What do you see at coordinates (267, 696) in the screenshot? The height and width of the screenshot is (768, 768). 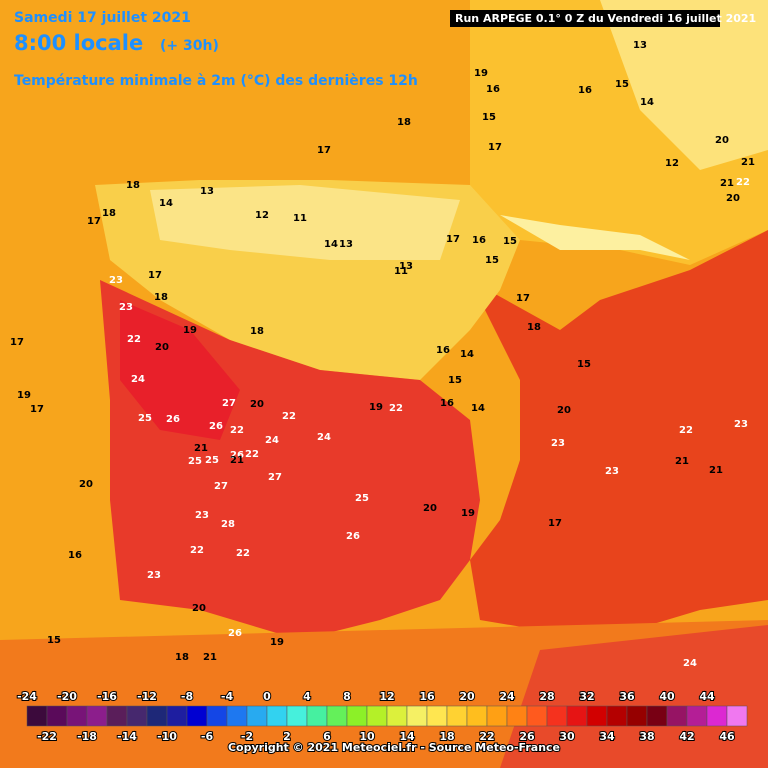 I see `colorbar-top-label: 0` at bounding box center [267, 696].